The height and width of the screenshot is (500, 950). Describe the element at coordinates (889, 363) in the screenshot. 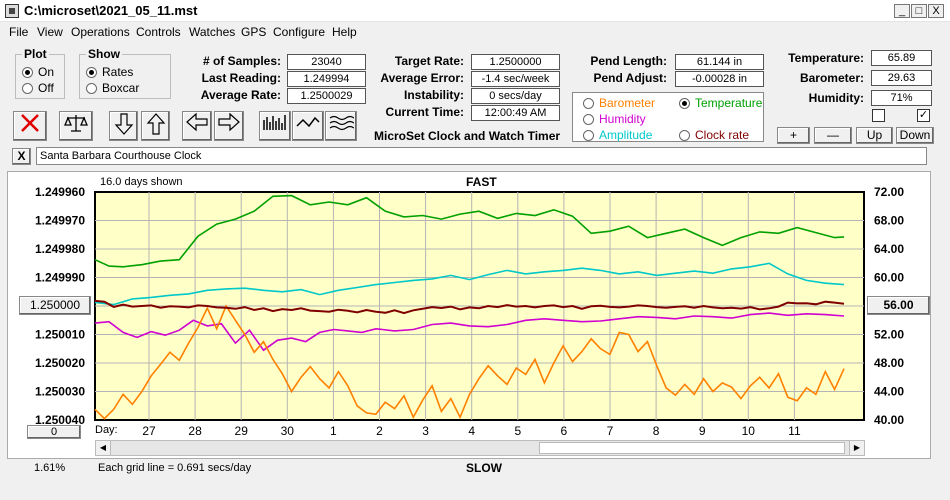

I see `y-right-tick-label: 48.00` at that location.